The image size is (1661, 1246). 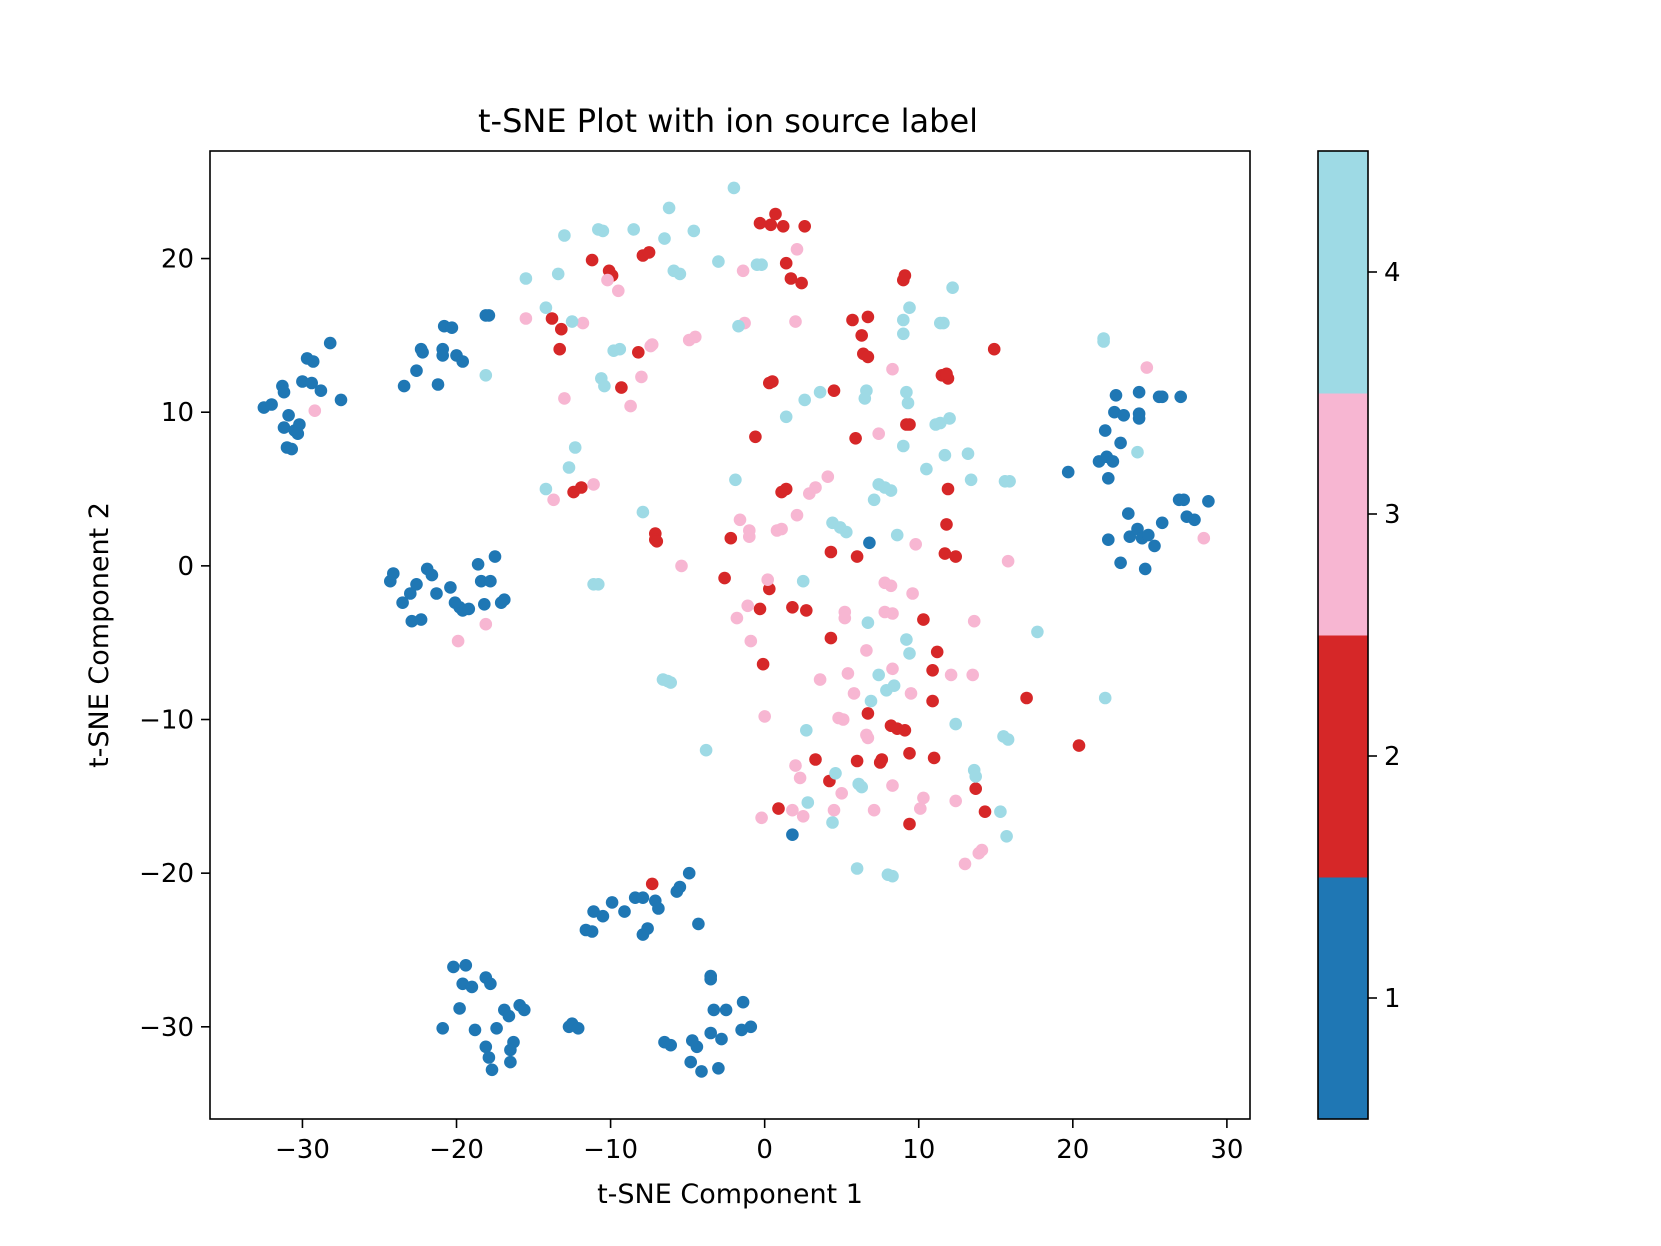 I want to click on y-tick-label: 10, so click(x=177, y=413).